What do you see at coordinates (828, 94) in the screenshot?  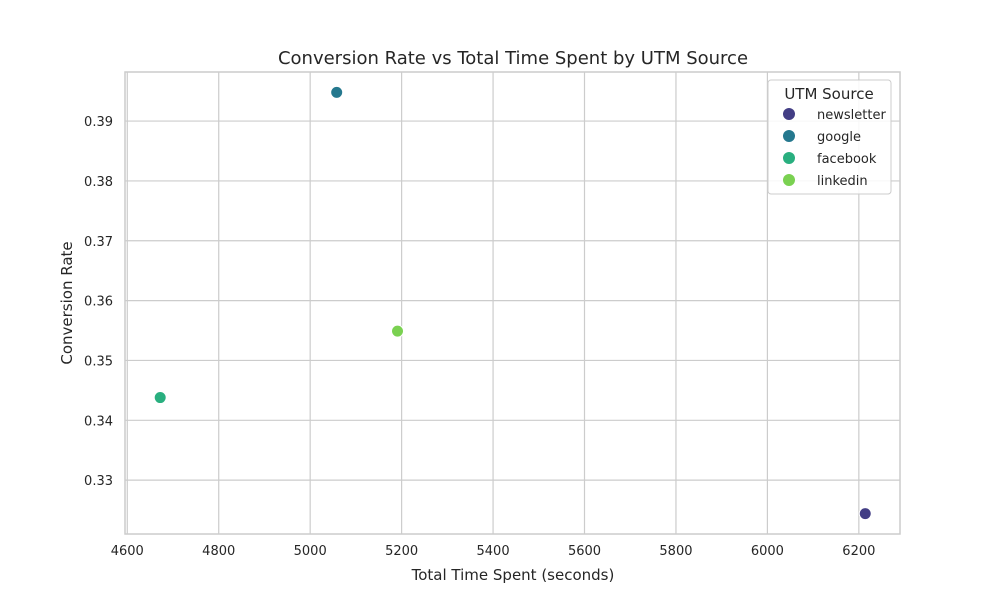 I see `legend-title: UTM Source` at bounding box center [828, 94].